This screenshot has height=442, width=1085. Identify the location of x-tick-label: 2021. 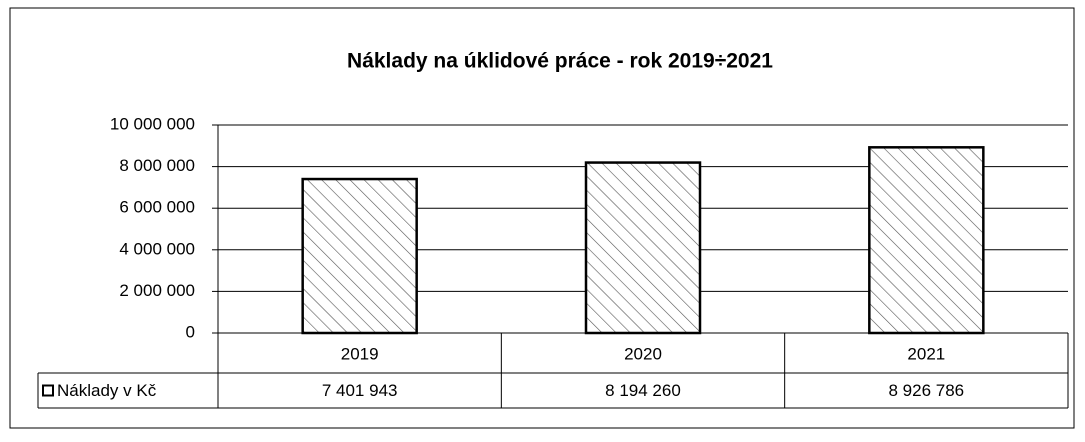
(926, 353).